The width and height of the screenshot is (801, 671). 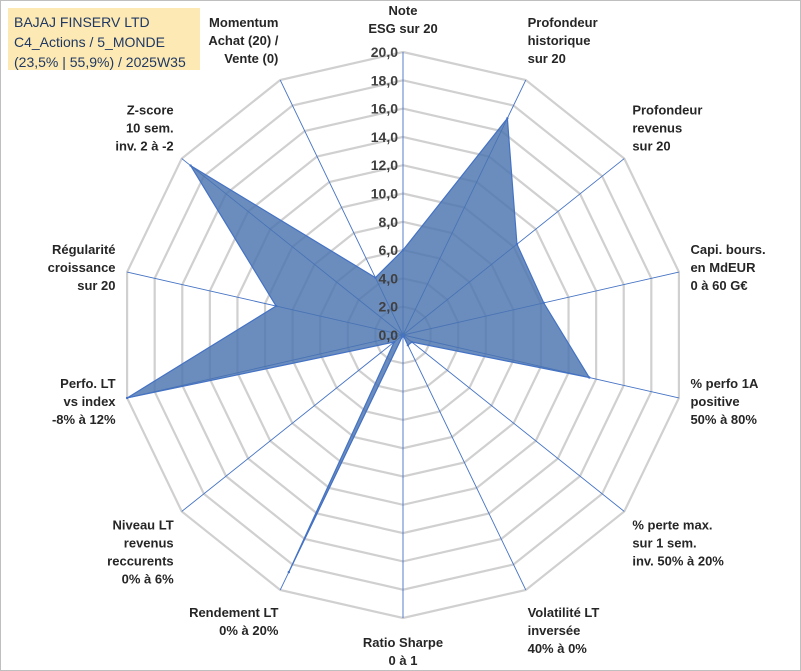 What do you see at coordinates (389, 335) in the screenshot?
I see `tick-label: 0,0` at bounding box center [389, 335].